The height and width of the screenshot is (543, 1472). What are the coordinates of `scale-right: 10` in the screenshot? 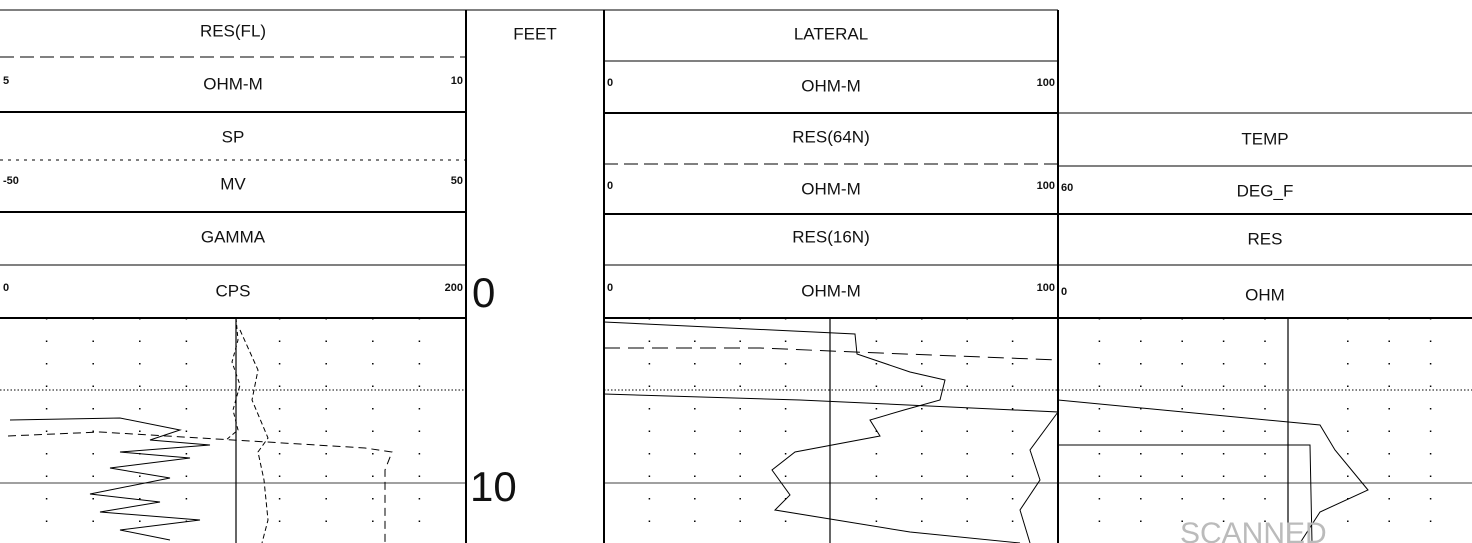 It's located at (457, 81).